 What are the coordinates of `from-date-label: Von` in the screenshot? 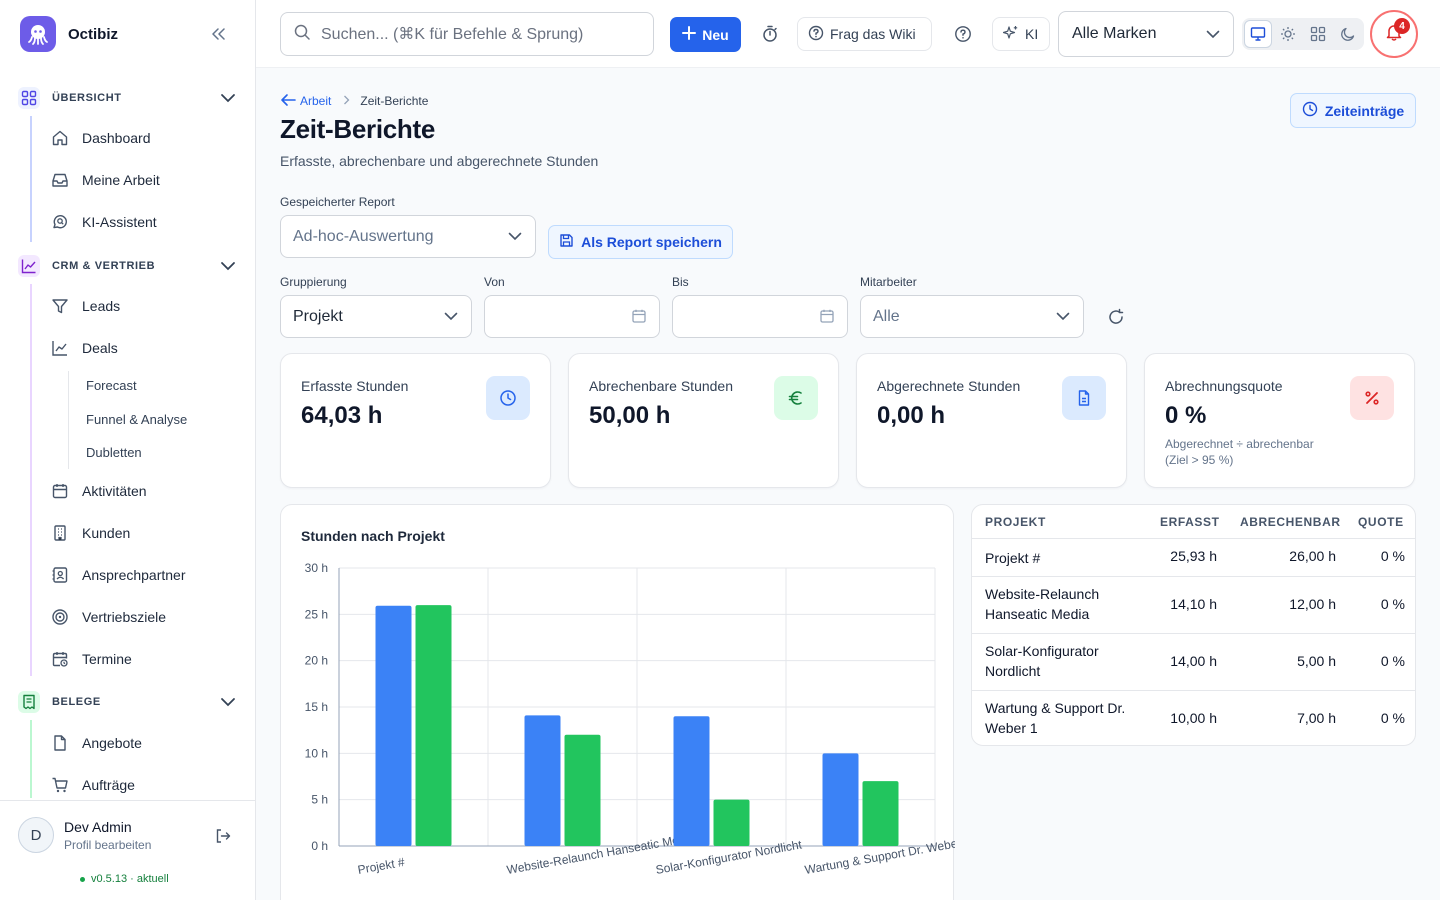 It's located at (494, 282).